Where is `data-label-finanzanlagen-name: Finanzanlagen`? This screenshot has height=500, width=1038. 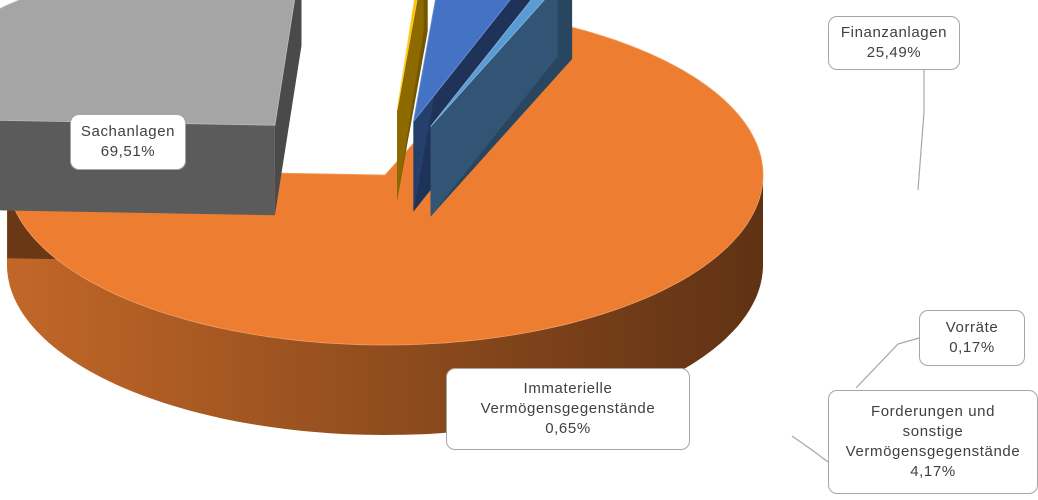
data-label-finanzanlagen-name: Finanzanlagen is located at coordinates (894, 32).